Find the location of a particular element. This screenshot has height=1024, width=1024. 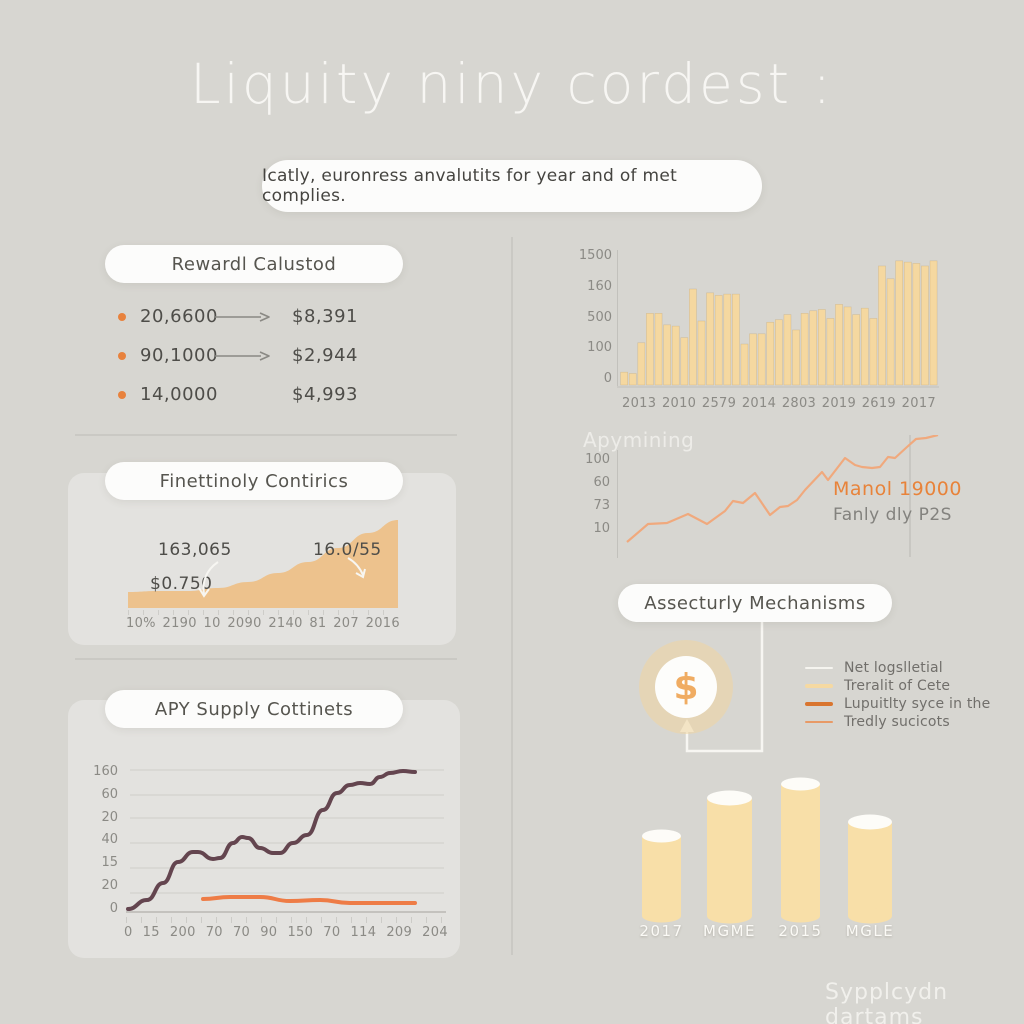

axis-tick-label: 2013 is located at coordinates (639, 403).